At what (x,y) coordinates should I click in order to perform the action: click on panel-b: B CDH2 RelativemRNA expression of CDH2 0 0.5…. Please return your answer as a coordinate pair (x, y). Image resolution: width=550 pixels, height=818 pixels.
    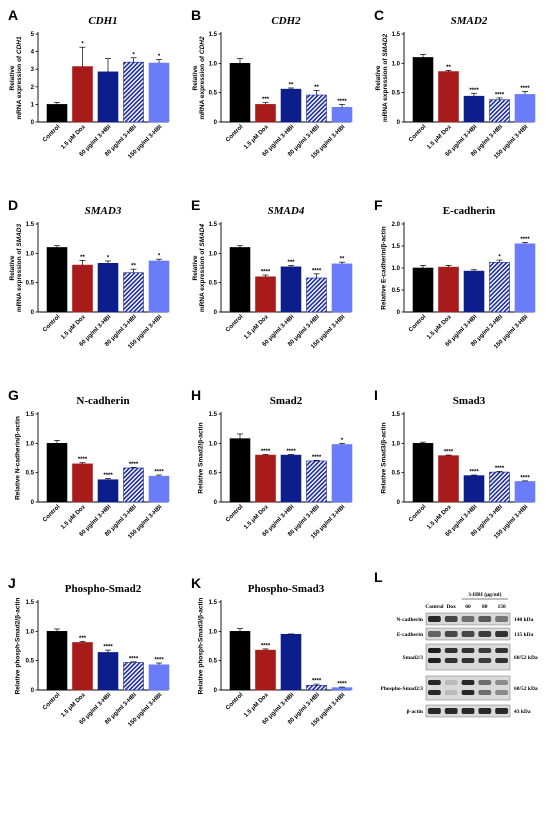
    Looking at the image, I should click on (274, 125).